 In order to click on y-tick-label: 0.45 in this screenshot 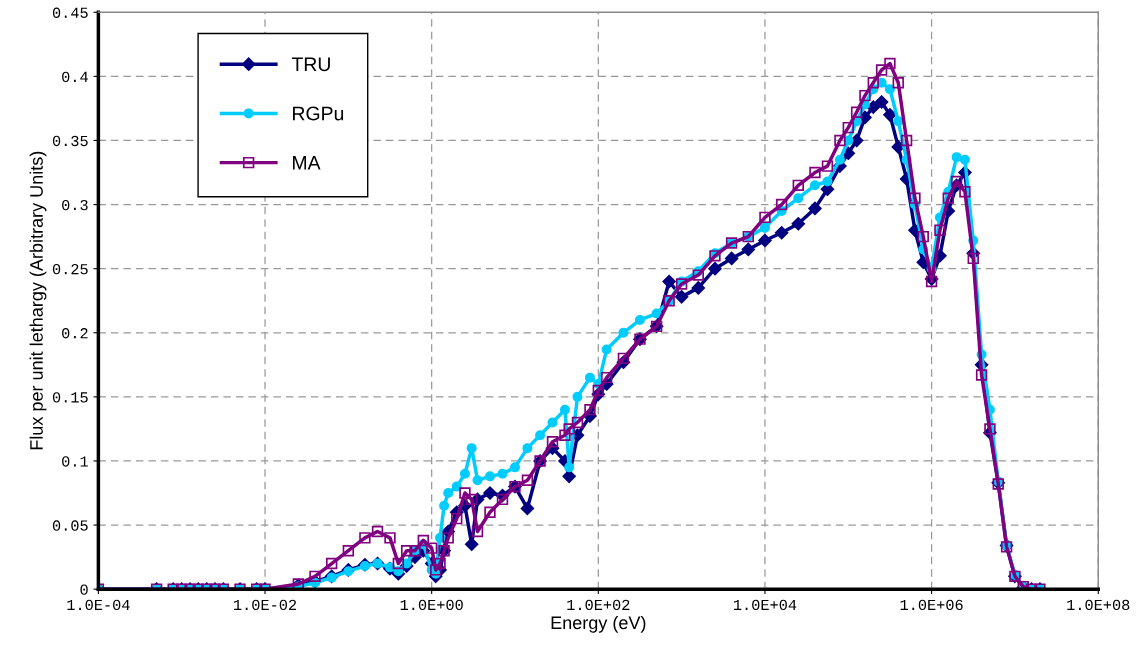, I will do `click(70, 12)`.